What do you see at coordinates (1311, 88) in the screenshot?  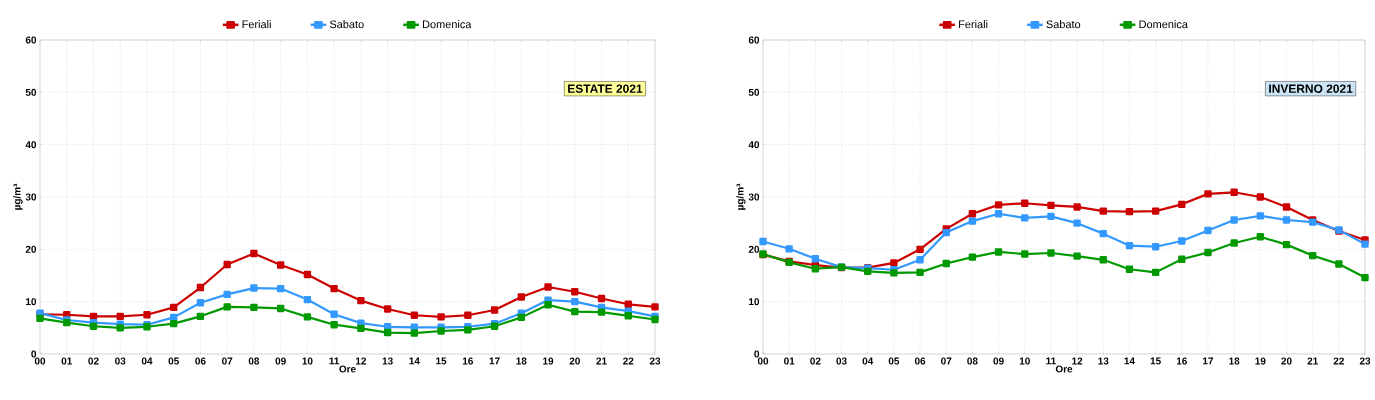 I see `annotation: INVERNO 2021` at bounding box center [1311, 88].